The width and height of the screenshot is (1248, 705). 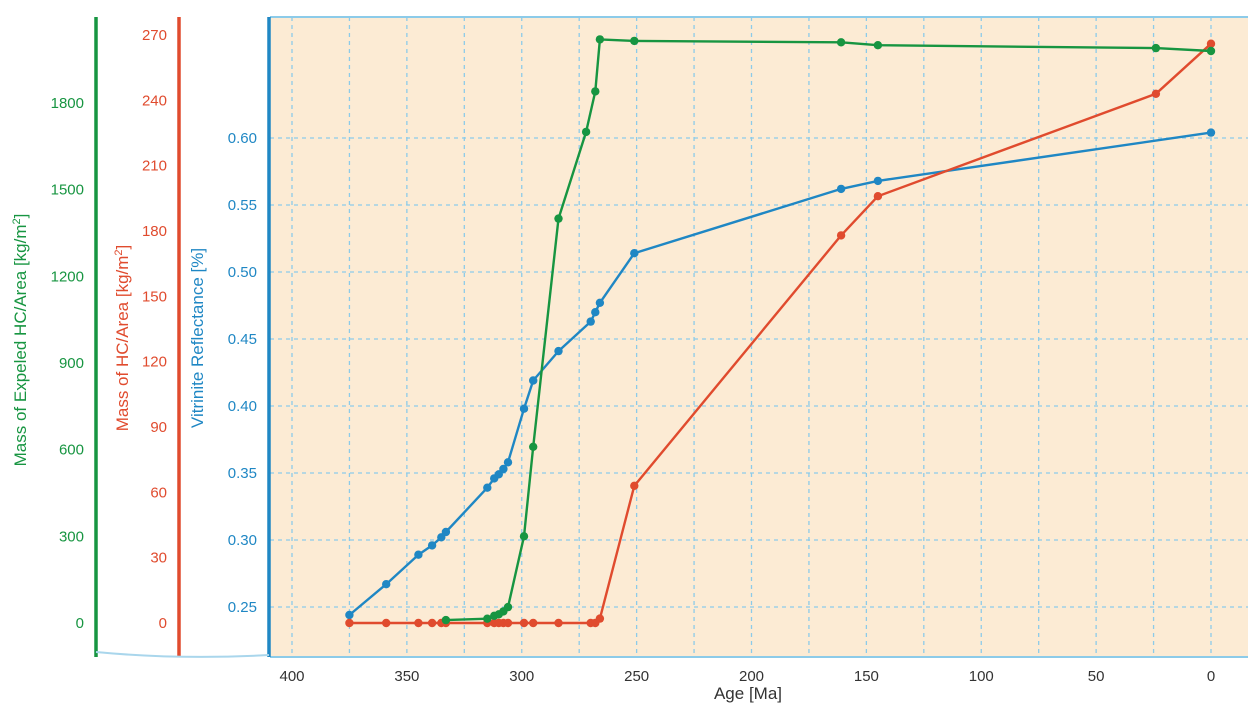 I want to click on mass_hc-tick-label: 210, so click(x=154, y=166).